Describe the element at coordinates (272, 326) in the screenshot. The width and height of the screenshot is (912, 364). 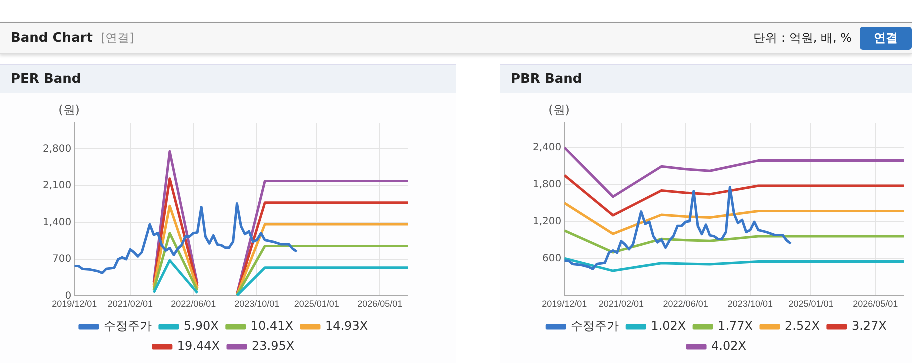
I see `legend-label: 10.41X` at that location.